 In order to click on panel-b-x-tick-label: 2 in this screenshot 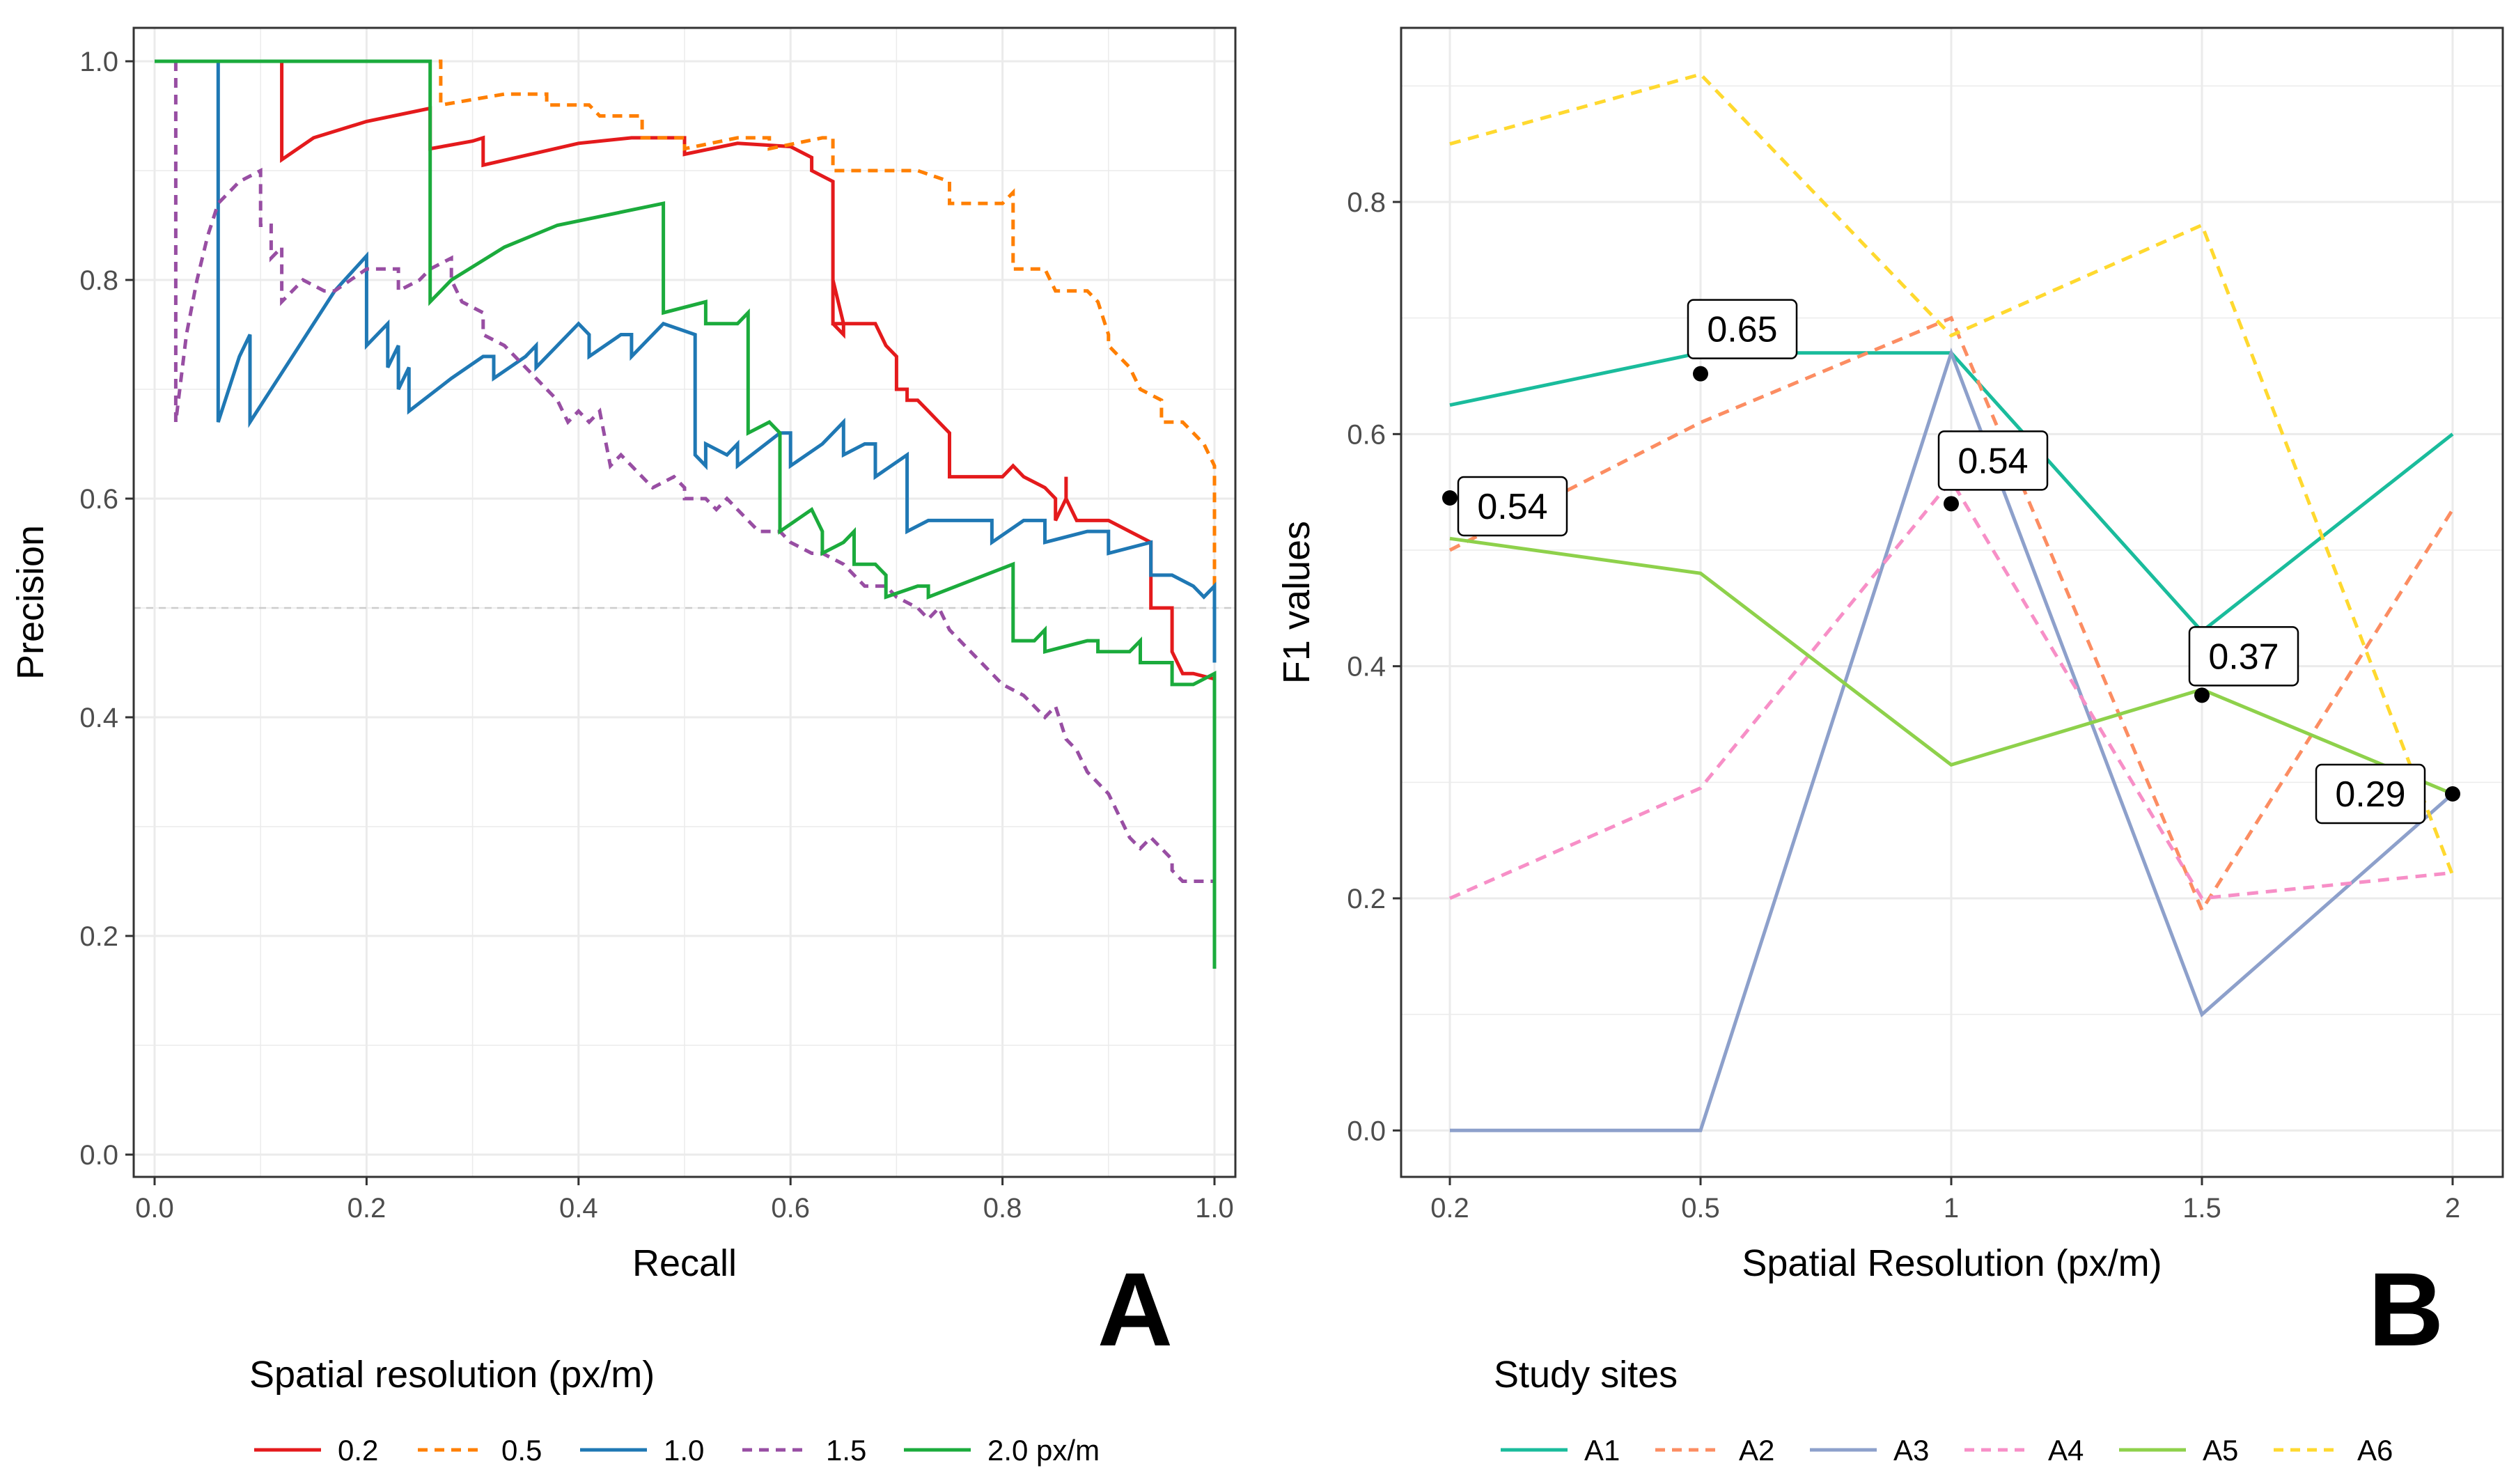, I will do `click(2452, 1208)`.